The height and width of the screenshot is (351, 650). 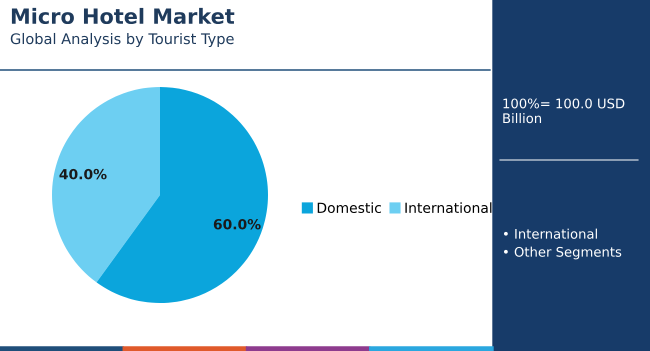 What do you see at coordinates (448, 208) in the screenshot?
I see `legend-label: International` at bounding box center [448, 208].